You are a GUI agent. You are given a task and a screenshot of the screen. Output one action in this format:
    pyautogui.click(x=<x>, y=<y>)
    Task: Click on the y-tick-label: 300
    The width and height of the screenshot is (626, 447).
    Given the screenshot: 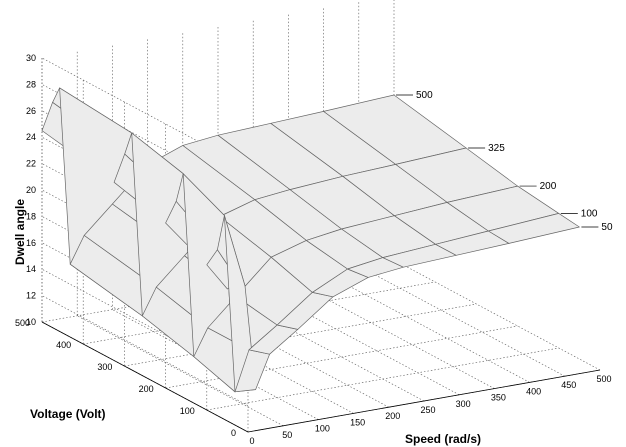 What is the action you would take?
    pyautogui.click(x=104, y=367)
    